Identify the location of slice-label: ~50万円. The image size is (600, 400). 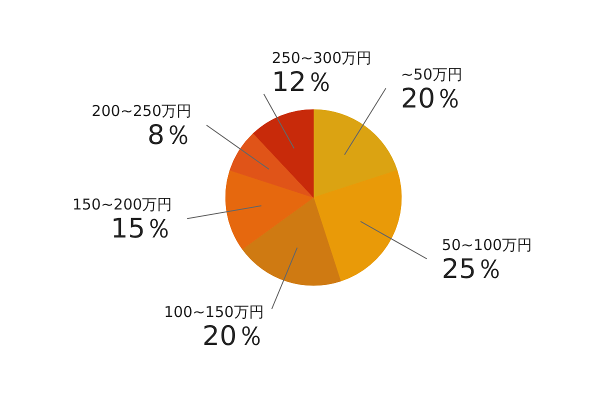
(431, 74).